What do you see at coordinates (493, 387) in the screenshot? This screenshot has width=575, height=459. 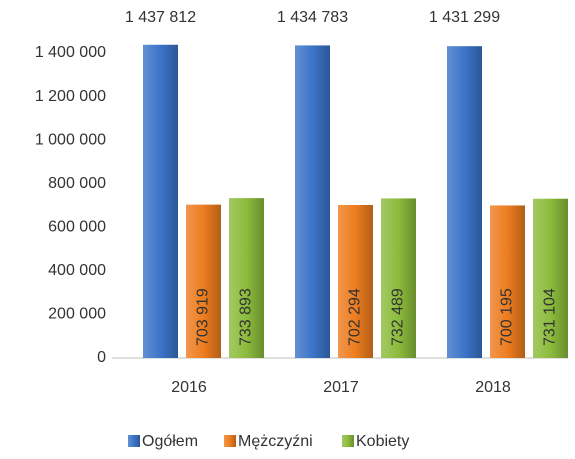 I see `x-tick-label: 2018` at bounding box center [493, 387].